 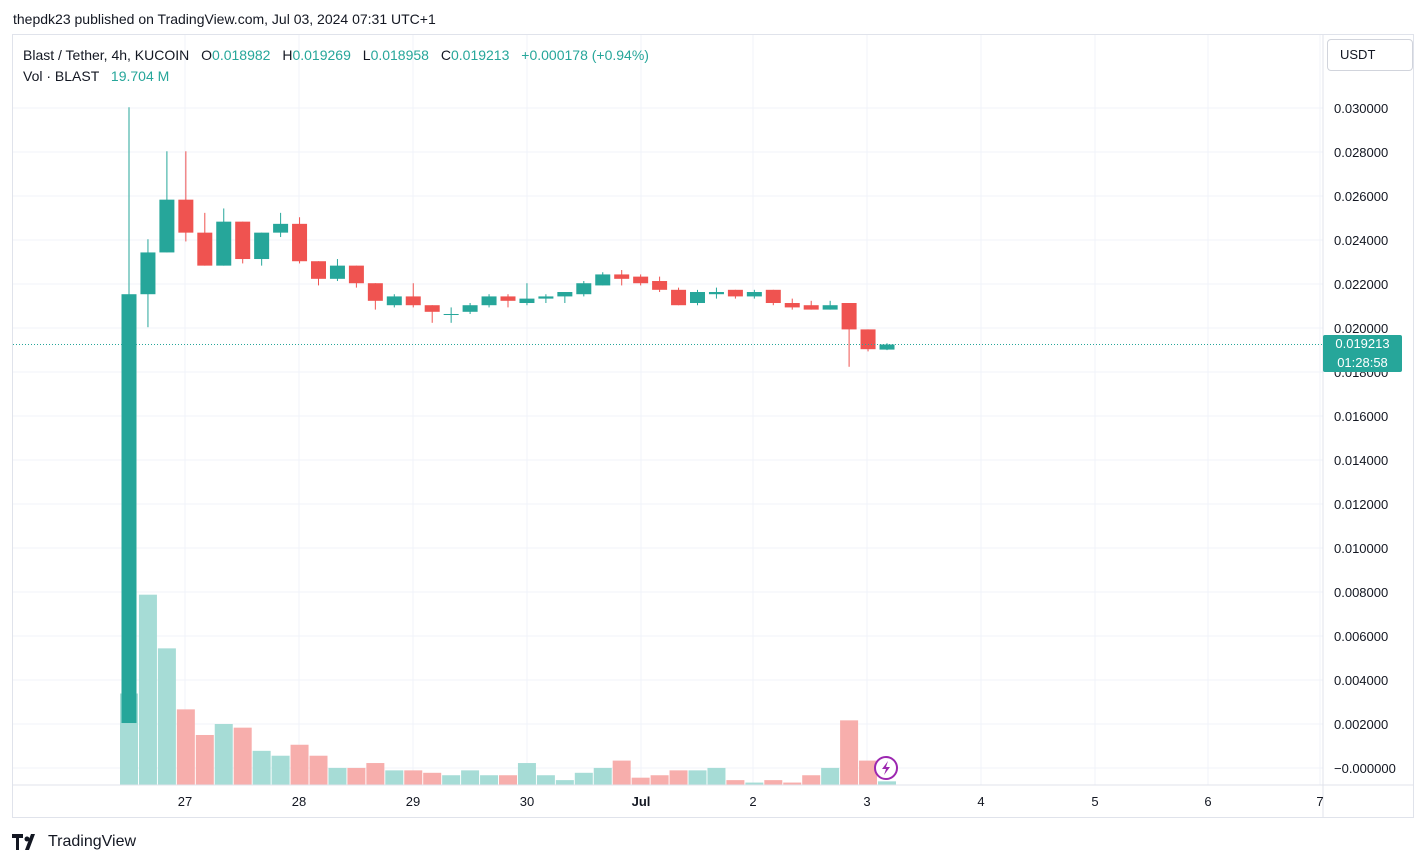 What do you see at coordinates (1361, 504) in the screenshot?
I see `y-tick-label: 0.012000` at bounding box center [1361, 504].